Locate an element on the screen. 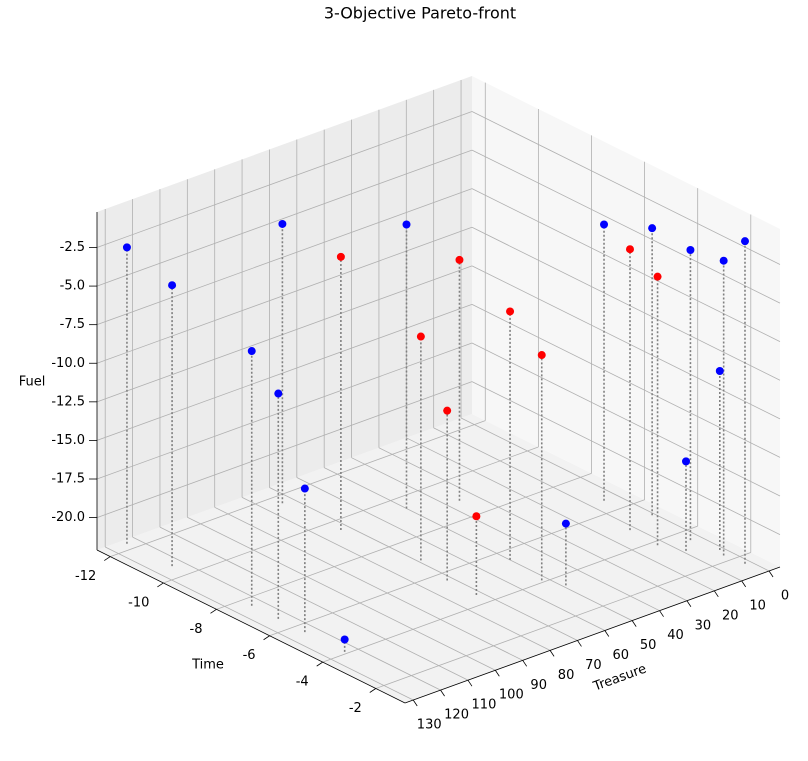 This screenshot has width=808, height=761. x-tick-label: 10 is located at coordinates (757, 605).